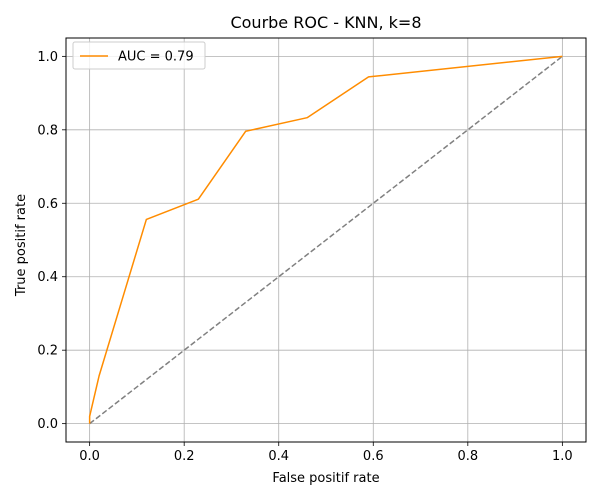 Image resolution: width=600 pixels, height=500 pixels. What do you see at coordinates (47, 130) in the screenshot?
I see `y-tick-label: 0.8` at bounding box center [47, 130].